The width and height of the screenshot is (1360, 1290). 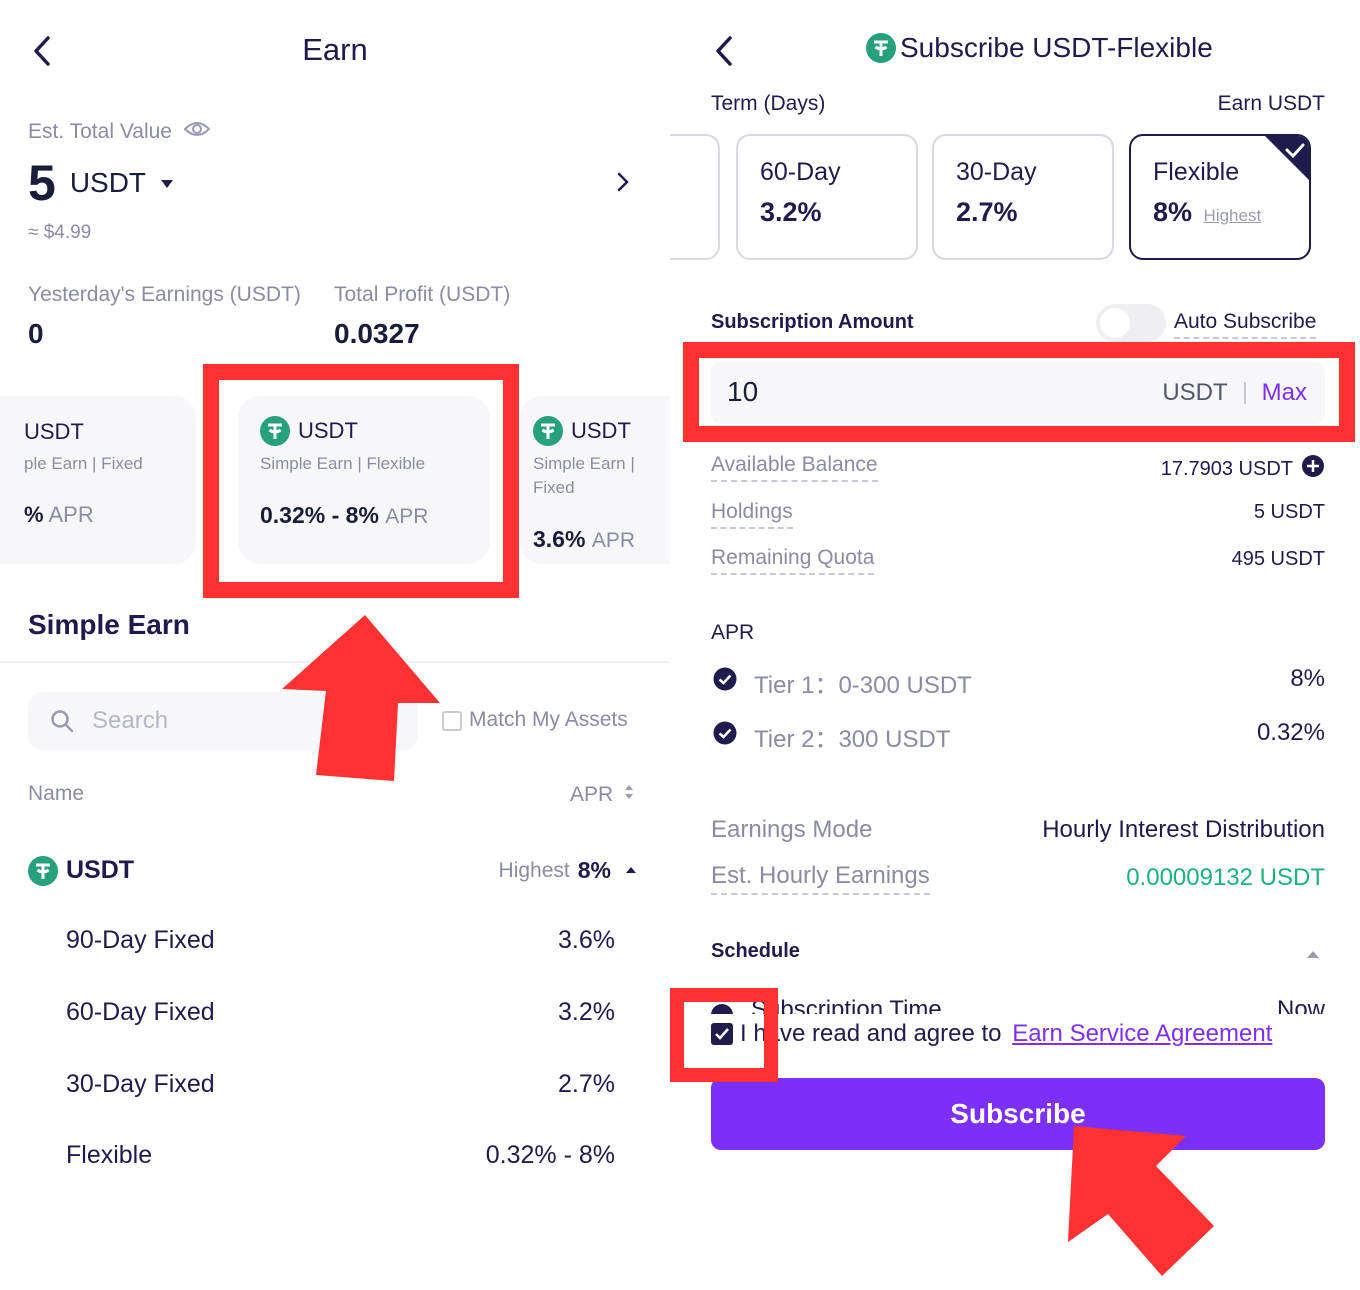 I want to click on product-apr: 0.32% - 8%, so click(x=550, y=1155).